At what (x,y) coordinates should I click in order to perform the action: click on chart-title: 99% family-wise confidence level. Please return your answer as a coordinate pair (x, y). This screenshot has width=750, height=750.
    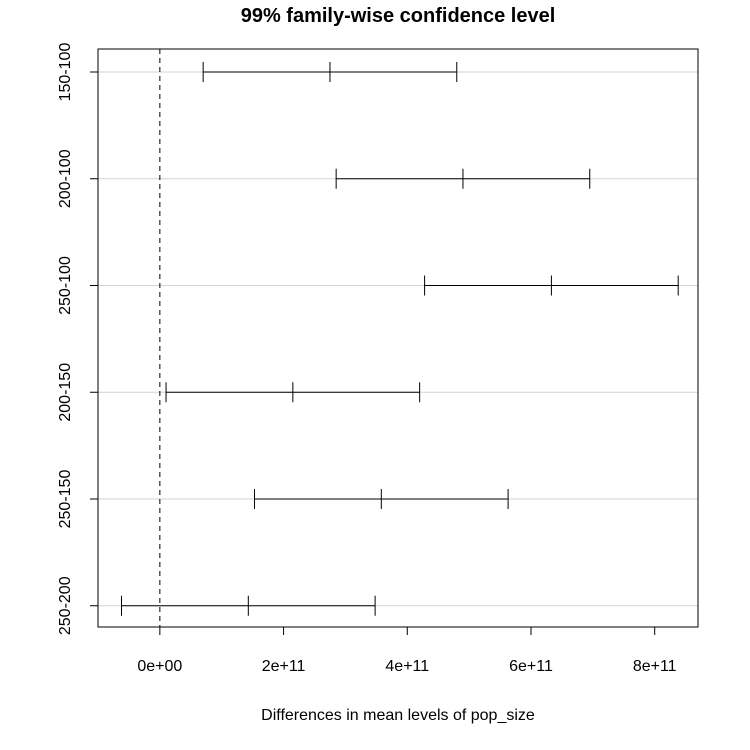
    Looking at the image, I should click on (398, 16).